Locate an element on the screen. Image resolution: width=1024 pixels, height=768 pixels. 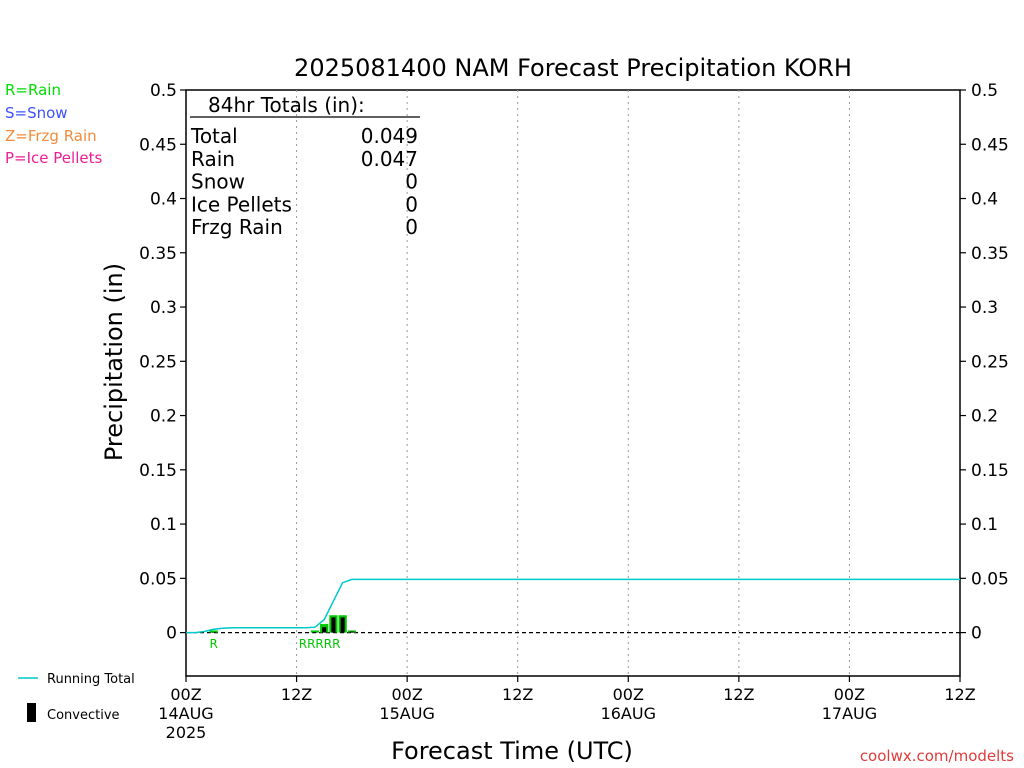
ptype-markers: R RRRRR is located at coordinates (274, 644).